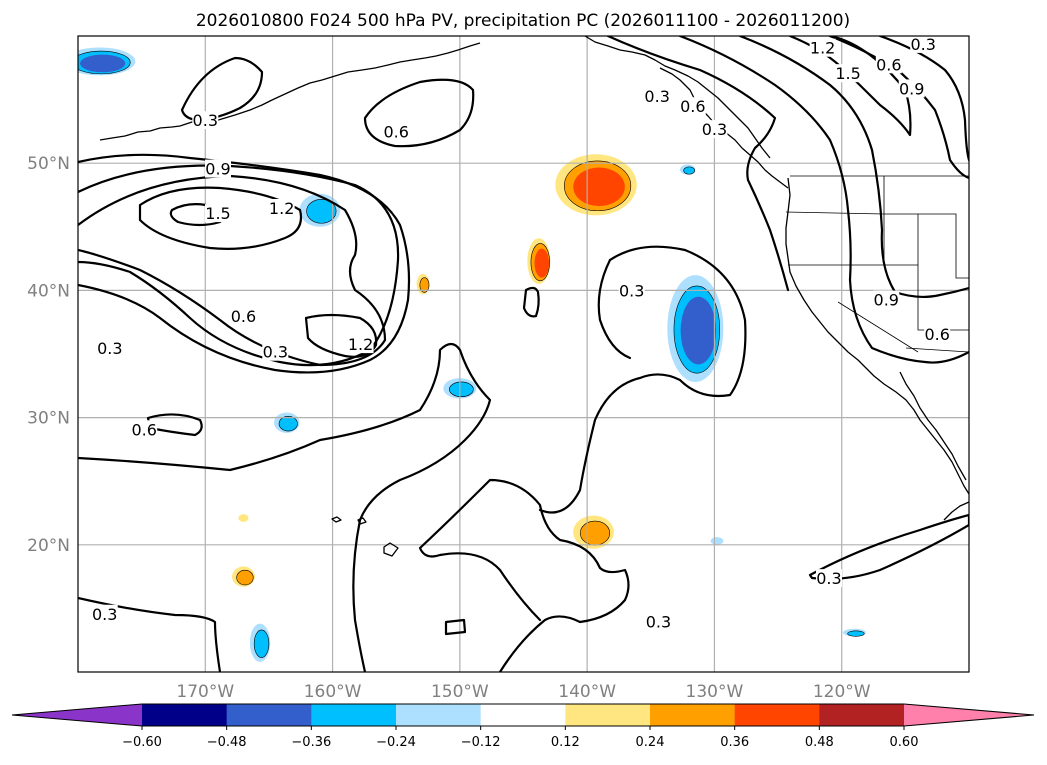  I want to click on precip-pos-small-166w, so click(243, 576).